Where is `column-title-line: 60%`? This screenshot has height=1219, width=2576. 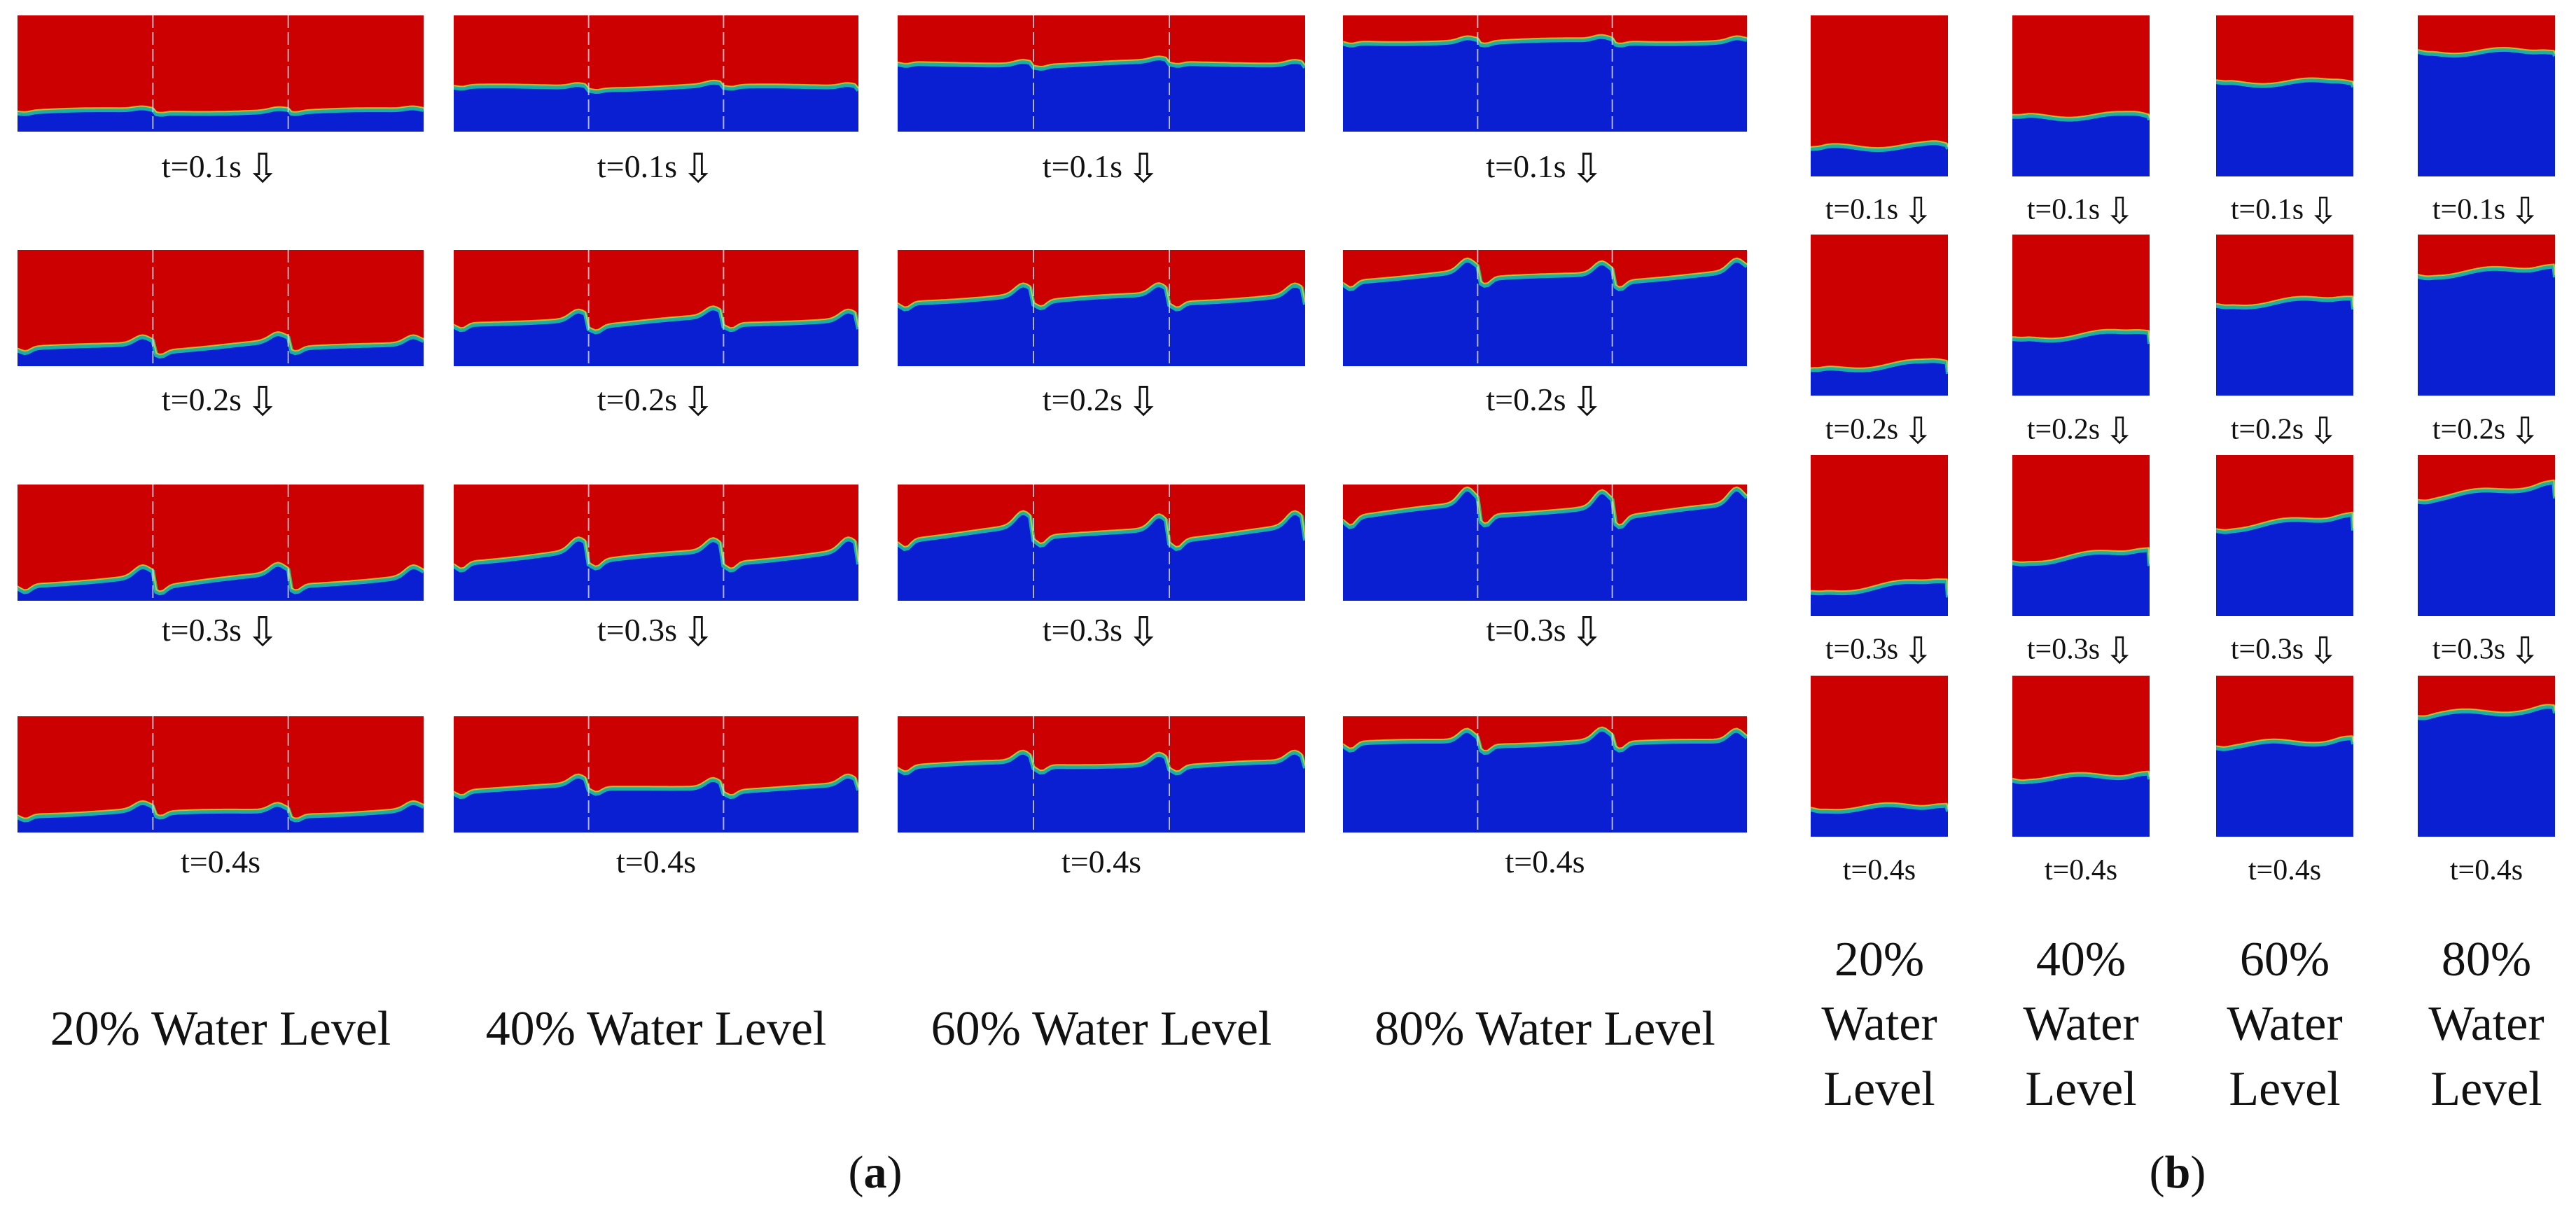 column-title-line: 60% is located at coordinates (2284, 960).